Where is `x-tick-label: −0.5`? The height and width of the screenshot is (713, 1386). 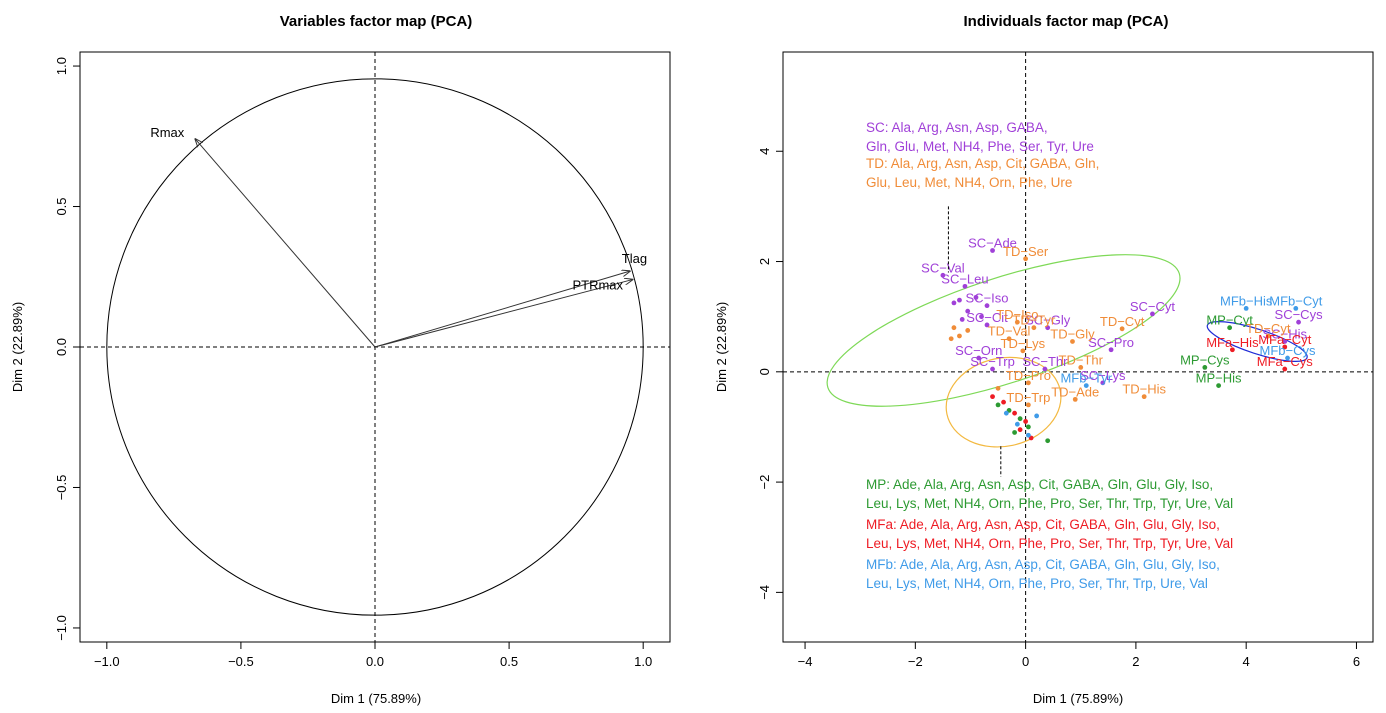
x-tick-label: −0.5 is located at coordinates (241, 661).